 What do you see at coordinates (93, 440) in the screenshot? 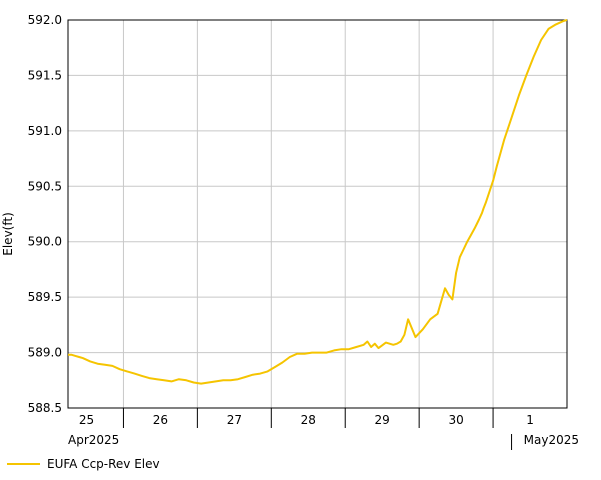
I see `month-label: Apr2025` at bounding box center [93, 440].